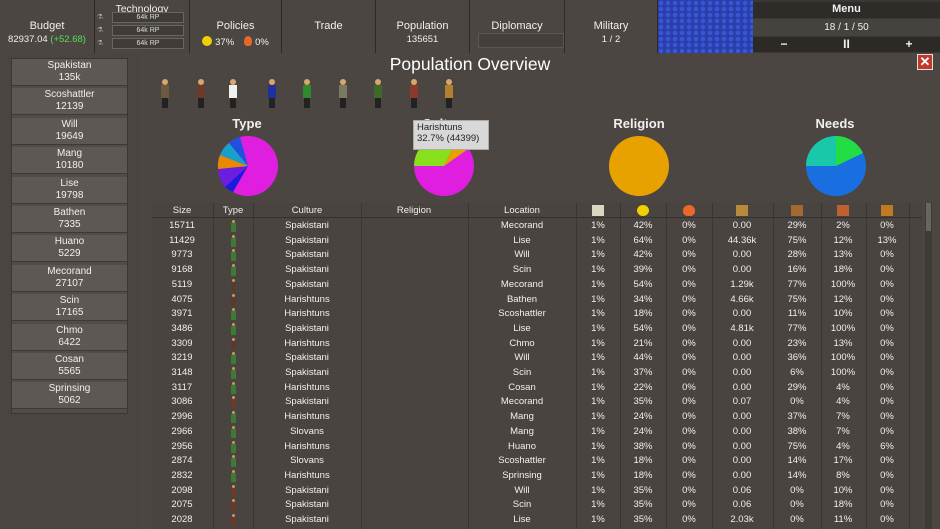  What do you see at coordinates (69, 124) in the screenshot?
I see `city-name: Will` at bounding box center [69, 124].